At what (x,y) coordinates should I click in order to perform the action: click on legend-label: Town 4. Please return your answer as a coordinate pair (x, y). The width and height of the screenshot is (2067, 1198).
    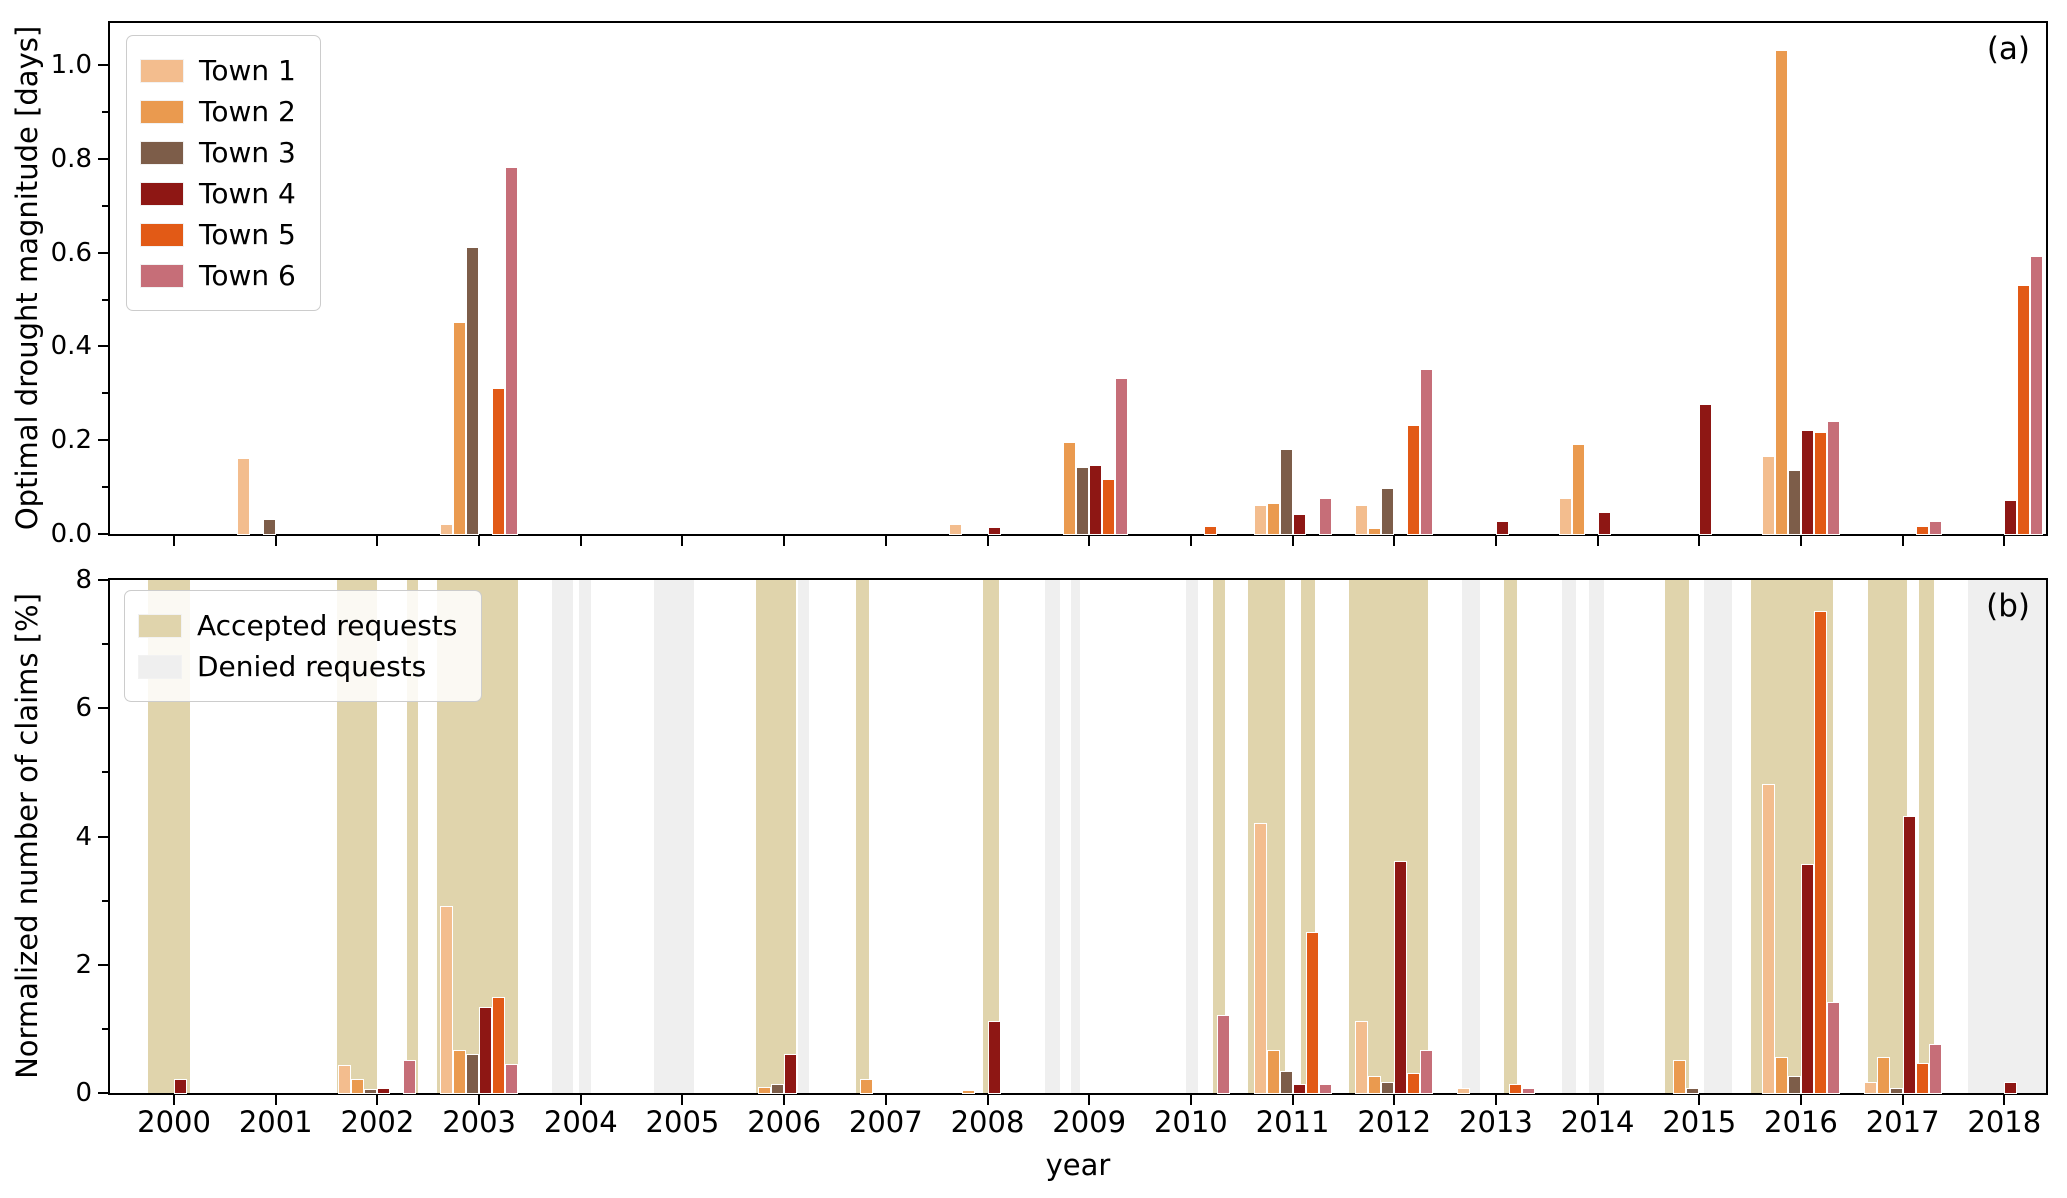
    Looking at the image, I should click on (247, 193).